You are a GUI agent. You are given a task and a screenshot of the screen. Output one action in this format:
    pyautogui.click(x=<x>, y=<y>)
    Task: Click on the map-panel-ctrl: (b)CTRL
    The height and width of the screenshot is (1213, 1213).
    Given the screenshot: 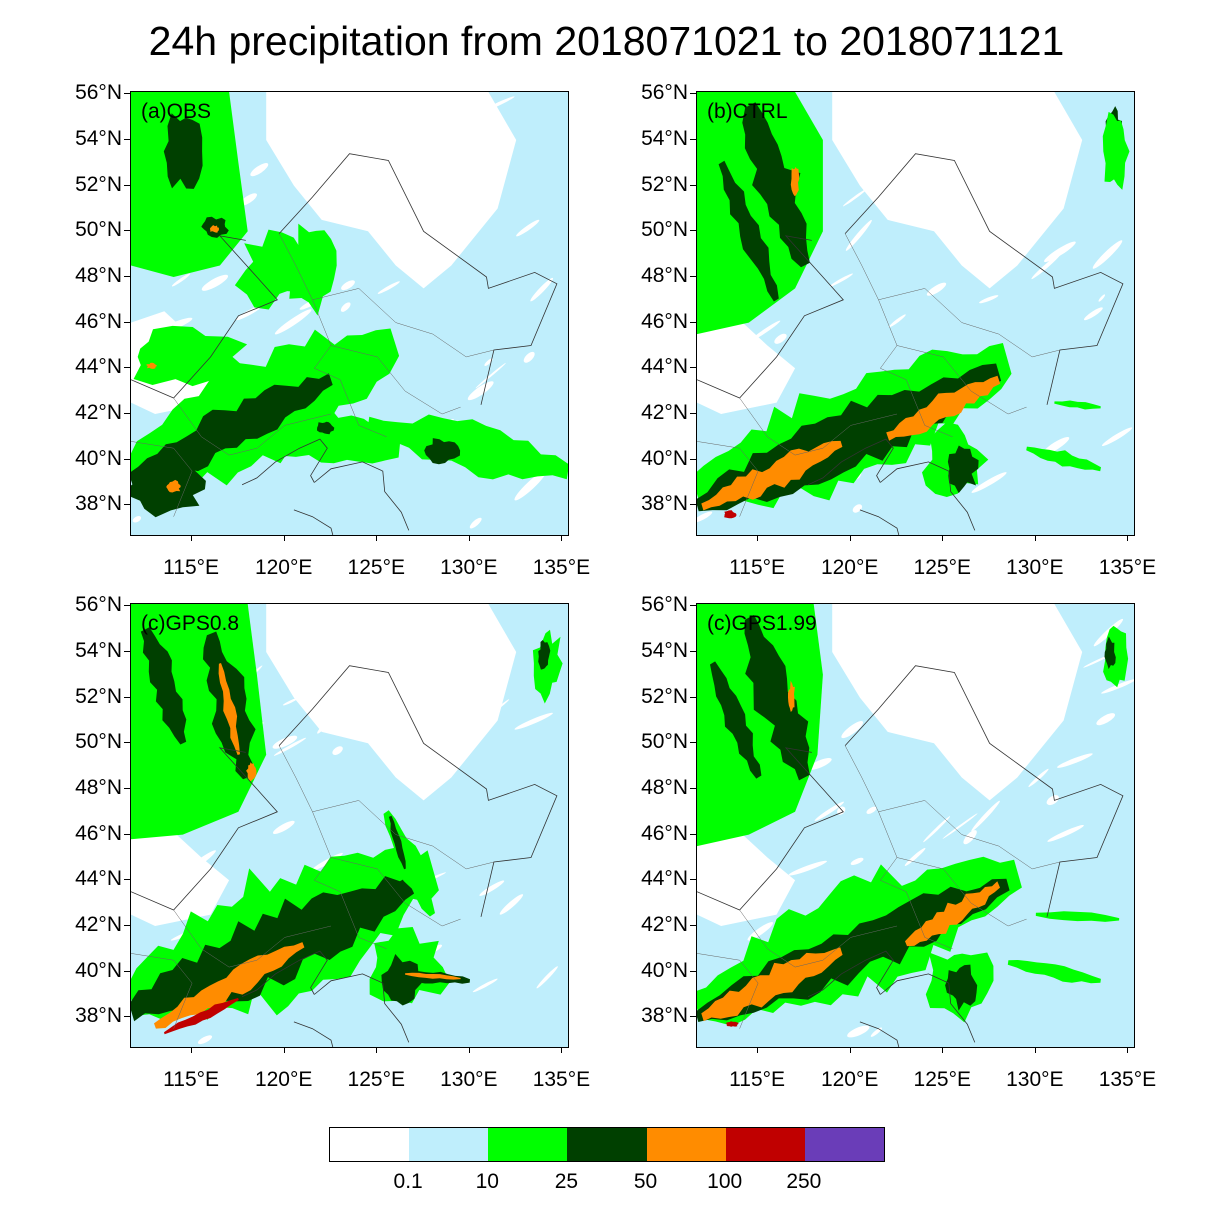 What is the action you would take?
    pyautogui.click(x=915, y=313)
    